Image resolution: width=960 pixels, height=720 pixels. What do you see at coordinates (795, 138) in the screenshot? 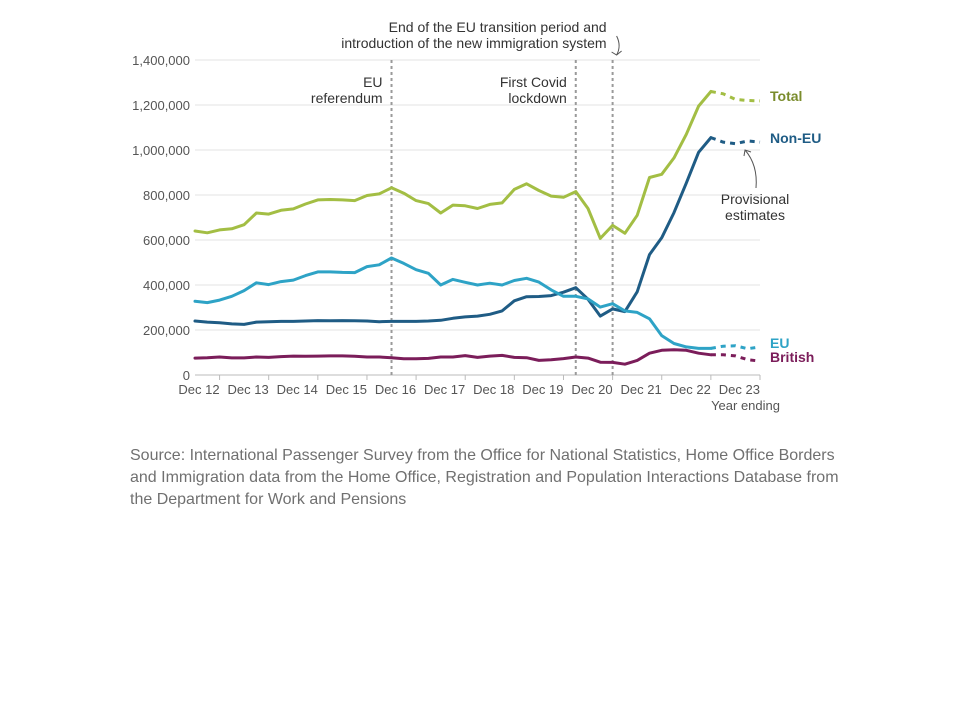
I see `non-eu-label: Non-EU` at bounding box center [795, 138].